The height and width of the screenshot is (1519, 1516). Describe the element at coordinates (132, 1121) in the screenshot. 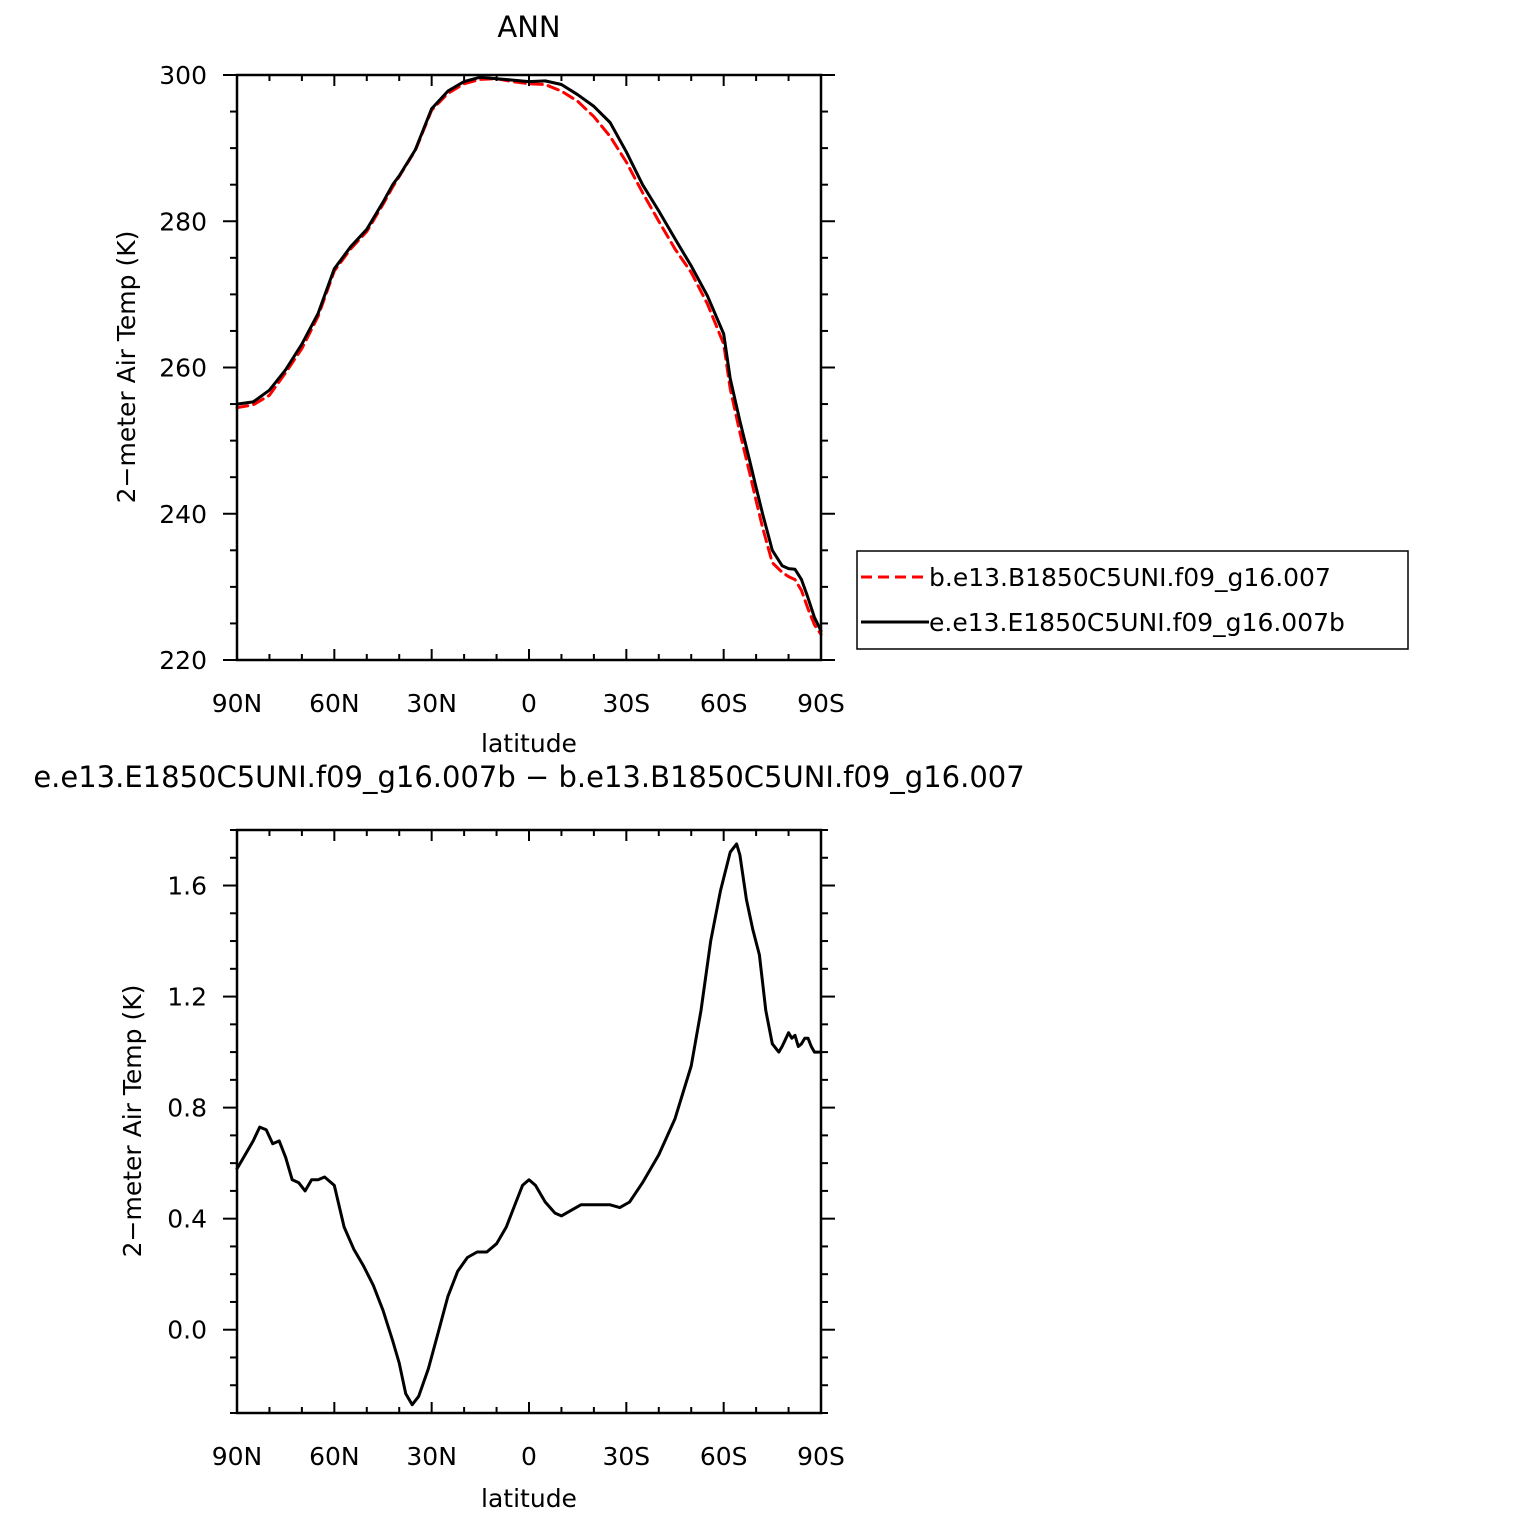

I see `bottom-y-axis-title: 2−meter Air Temp (K)` at that location.